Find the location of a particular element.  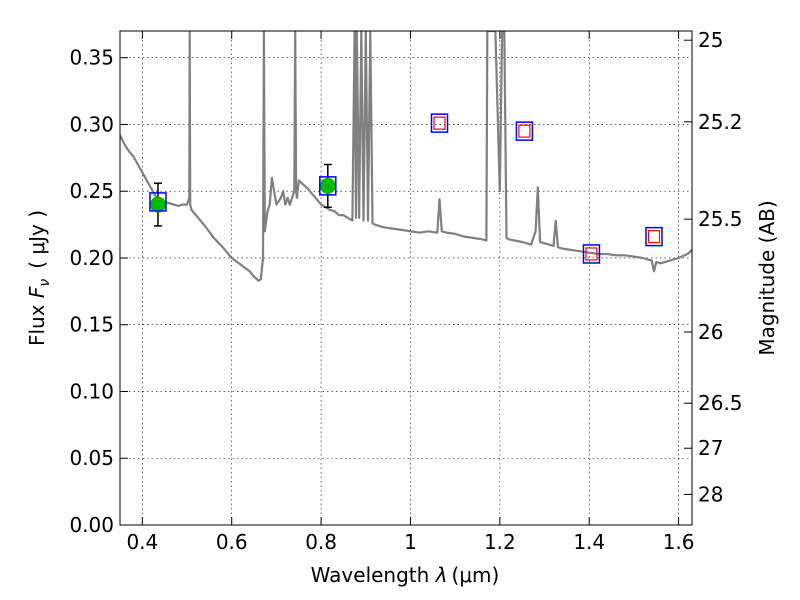

y2-tick-label: 28 is located at coordinates (710, 494).